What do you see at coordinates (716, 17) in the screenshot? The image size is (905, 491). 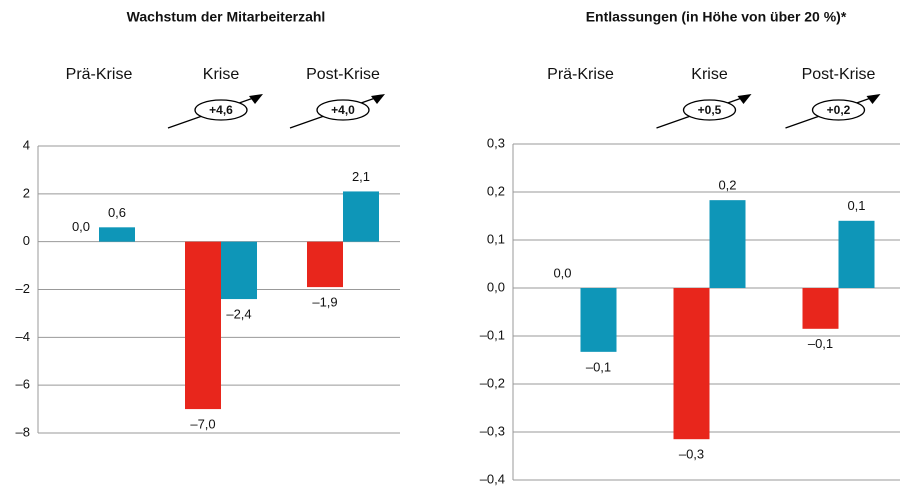 I see `chart-title: Entlassungen (in Höhe von über 20 %)*` at bounding box center [716, 17].